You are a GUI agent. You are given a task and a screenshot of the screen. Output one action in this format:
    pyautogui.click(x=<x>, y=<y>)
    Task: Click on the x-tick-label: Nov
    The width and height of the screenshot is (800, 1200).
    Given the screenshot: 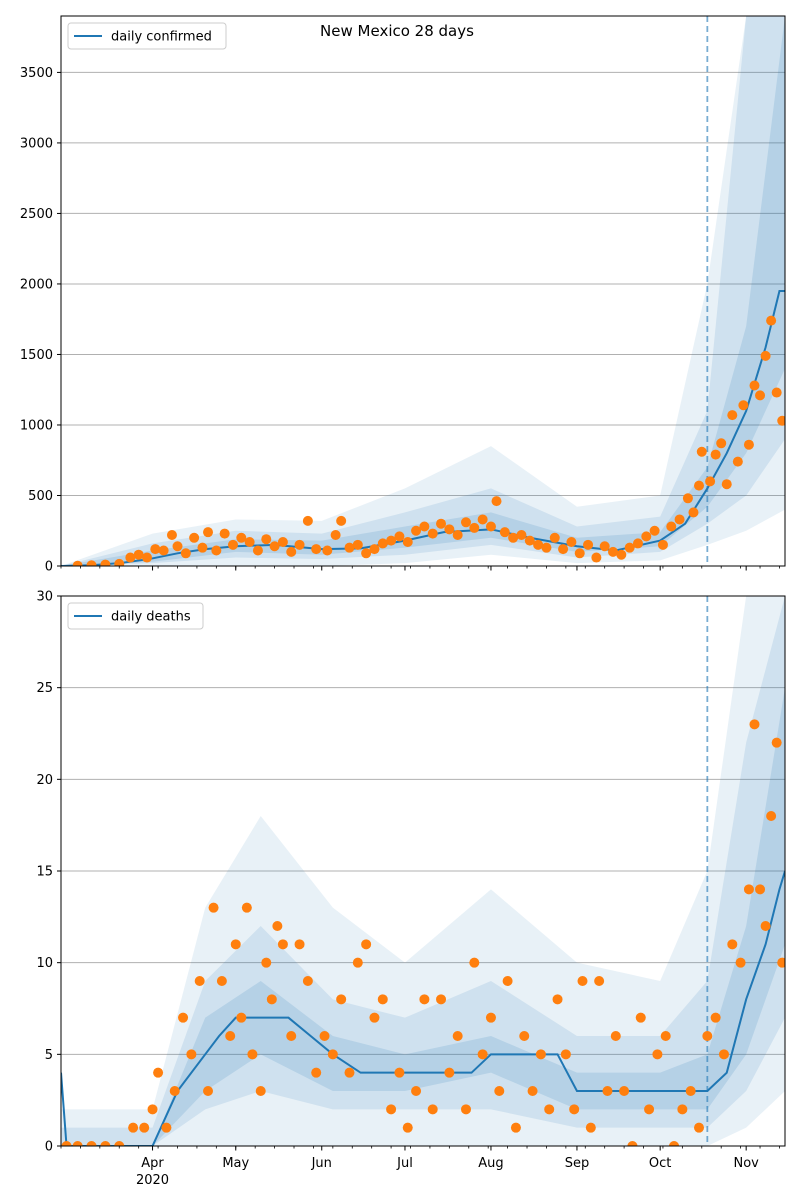 What is the action you would take?
    pyautogui.click(x=746, y=1163)
    